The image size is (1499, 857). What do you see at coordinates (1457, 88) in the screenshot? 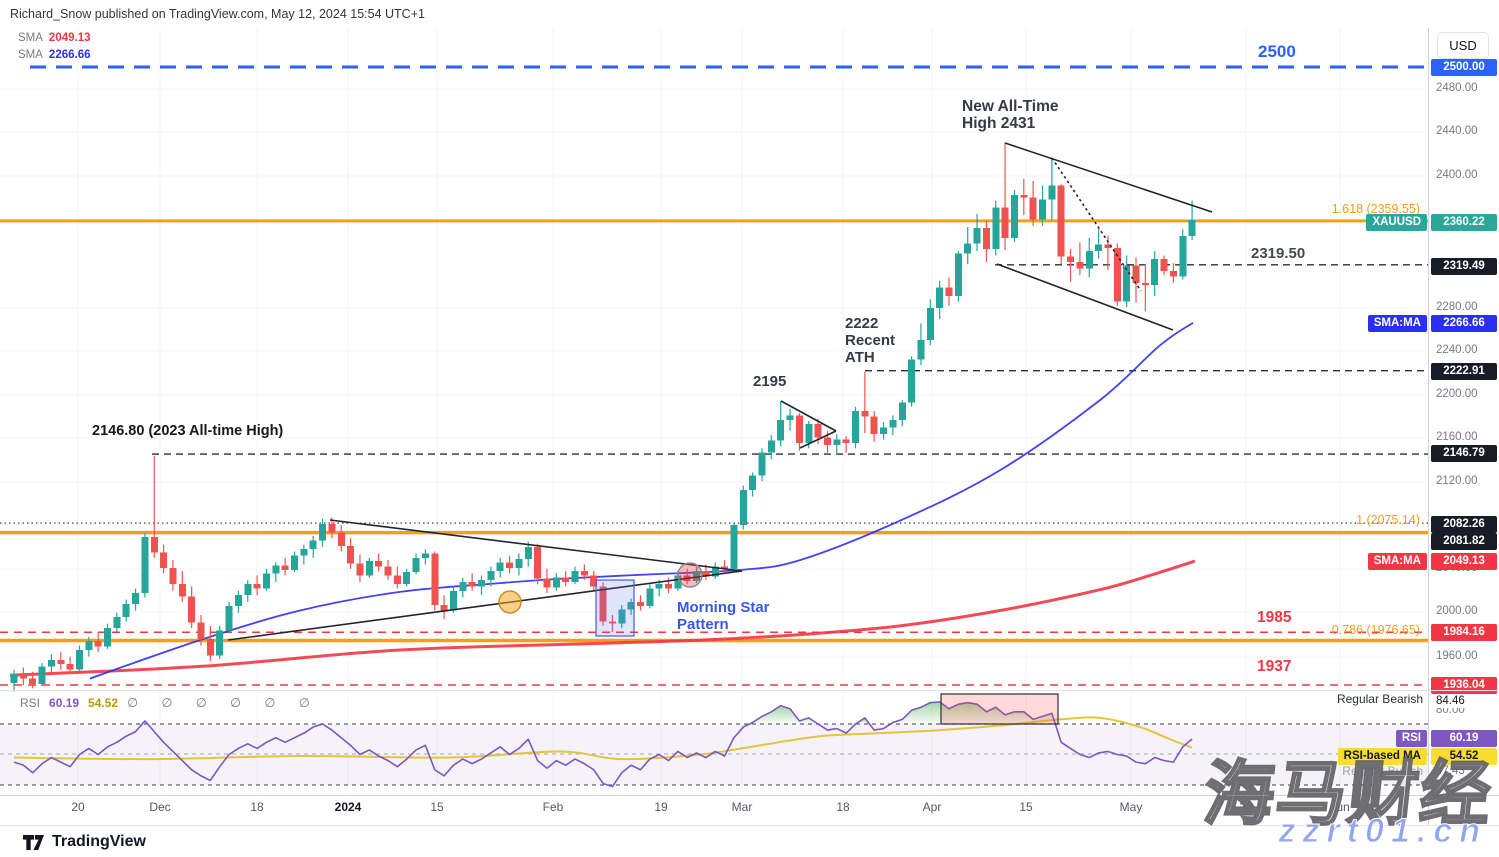
I see `price-axis-label: 2480.00` at bounding box center [1457, 88].